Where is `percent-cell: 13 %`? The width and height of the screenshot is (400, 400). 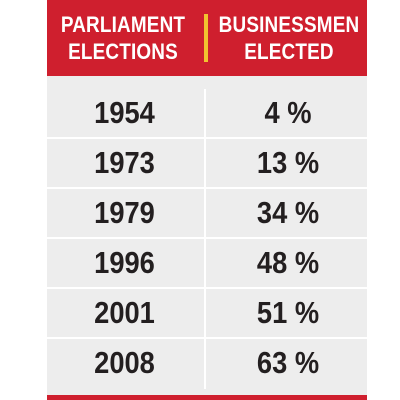
percent-cell: 13 % is located at coordinates (288, 162).